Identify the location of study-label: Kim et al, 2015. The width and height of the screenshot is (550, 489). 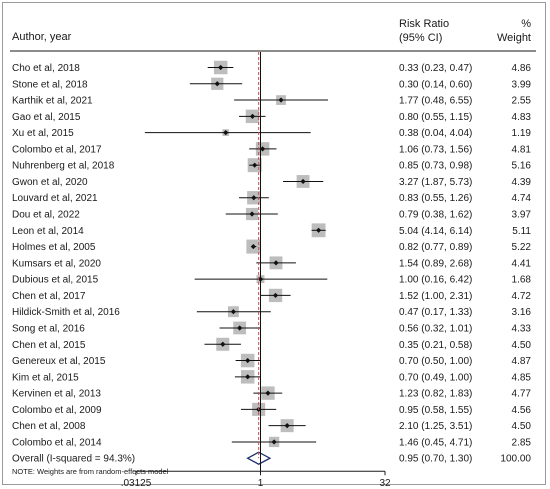
(45, 377).